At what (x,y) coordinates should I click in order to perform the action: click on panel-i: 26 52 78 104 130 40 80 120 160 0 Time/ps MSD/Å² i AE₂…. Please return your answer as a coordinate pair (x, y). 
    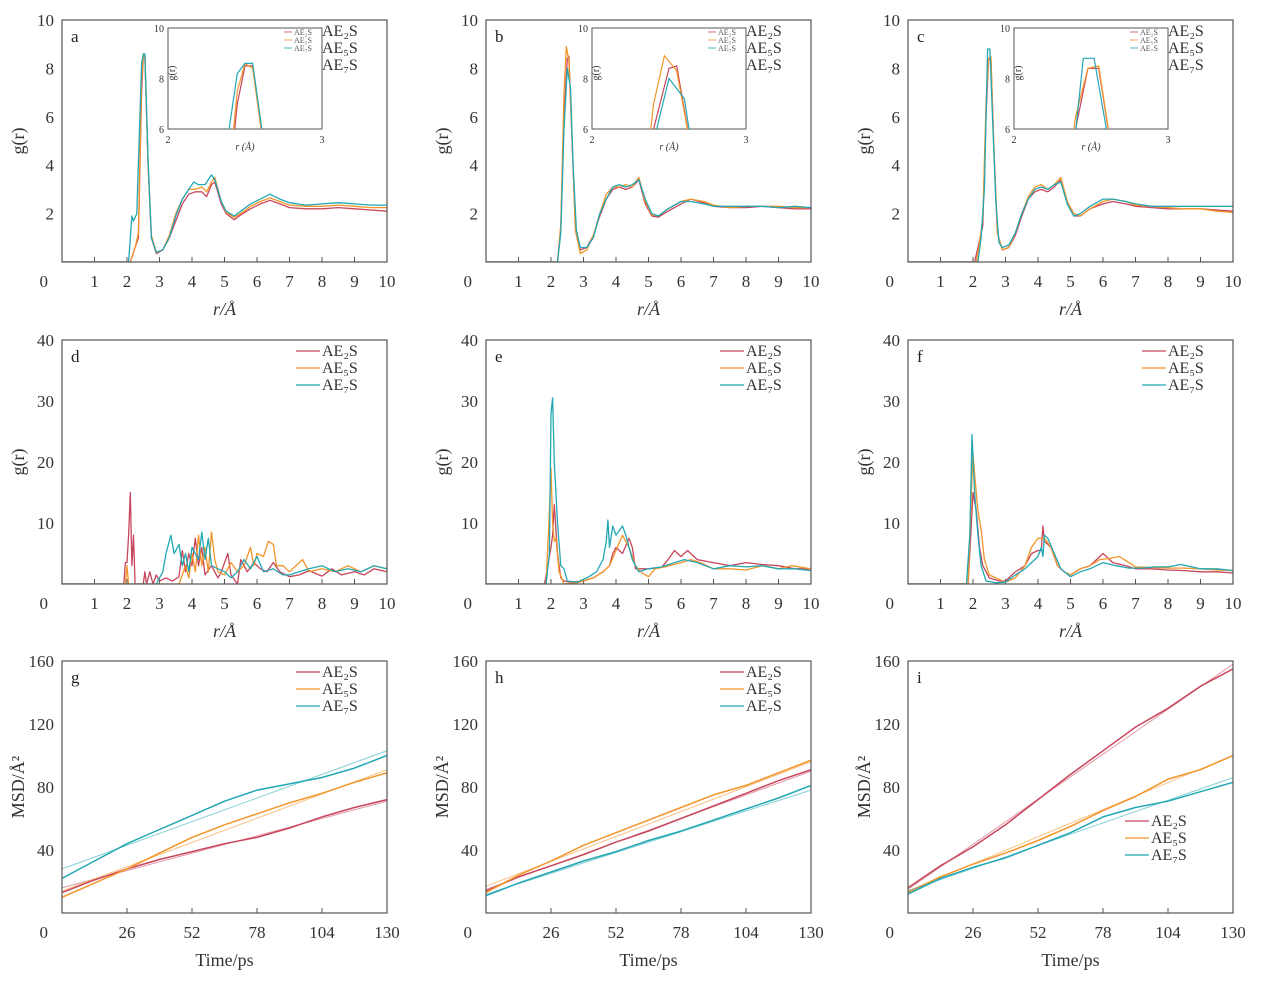
    Looking at the image, I should click on (1050, 811).